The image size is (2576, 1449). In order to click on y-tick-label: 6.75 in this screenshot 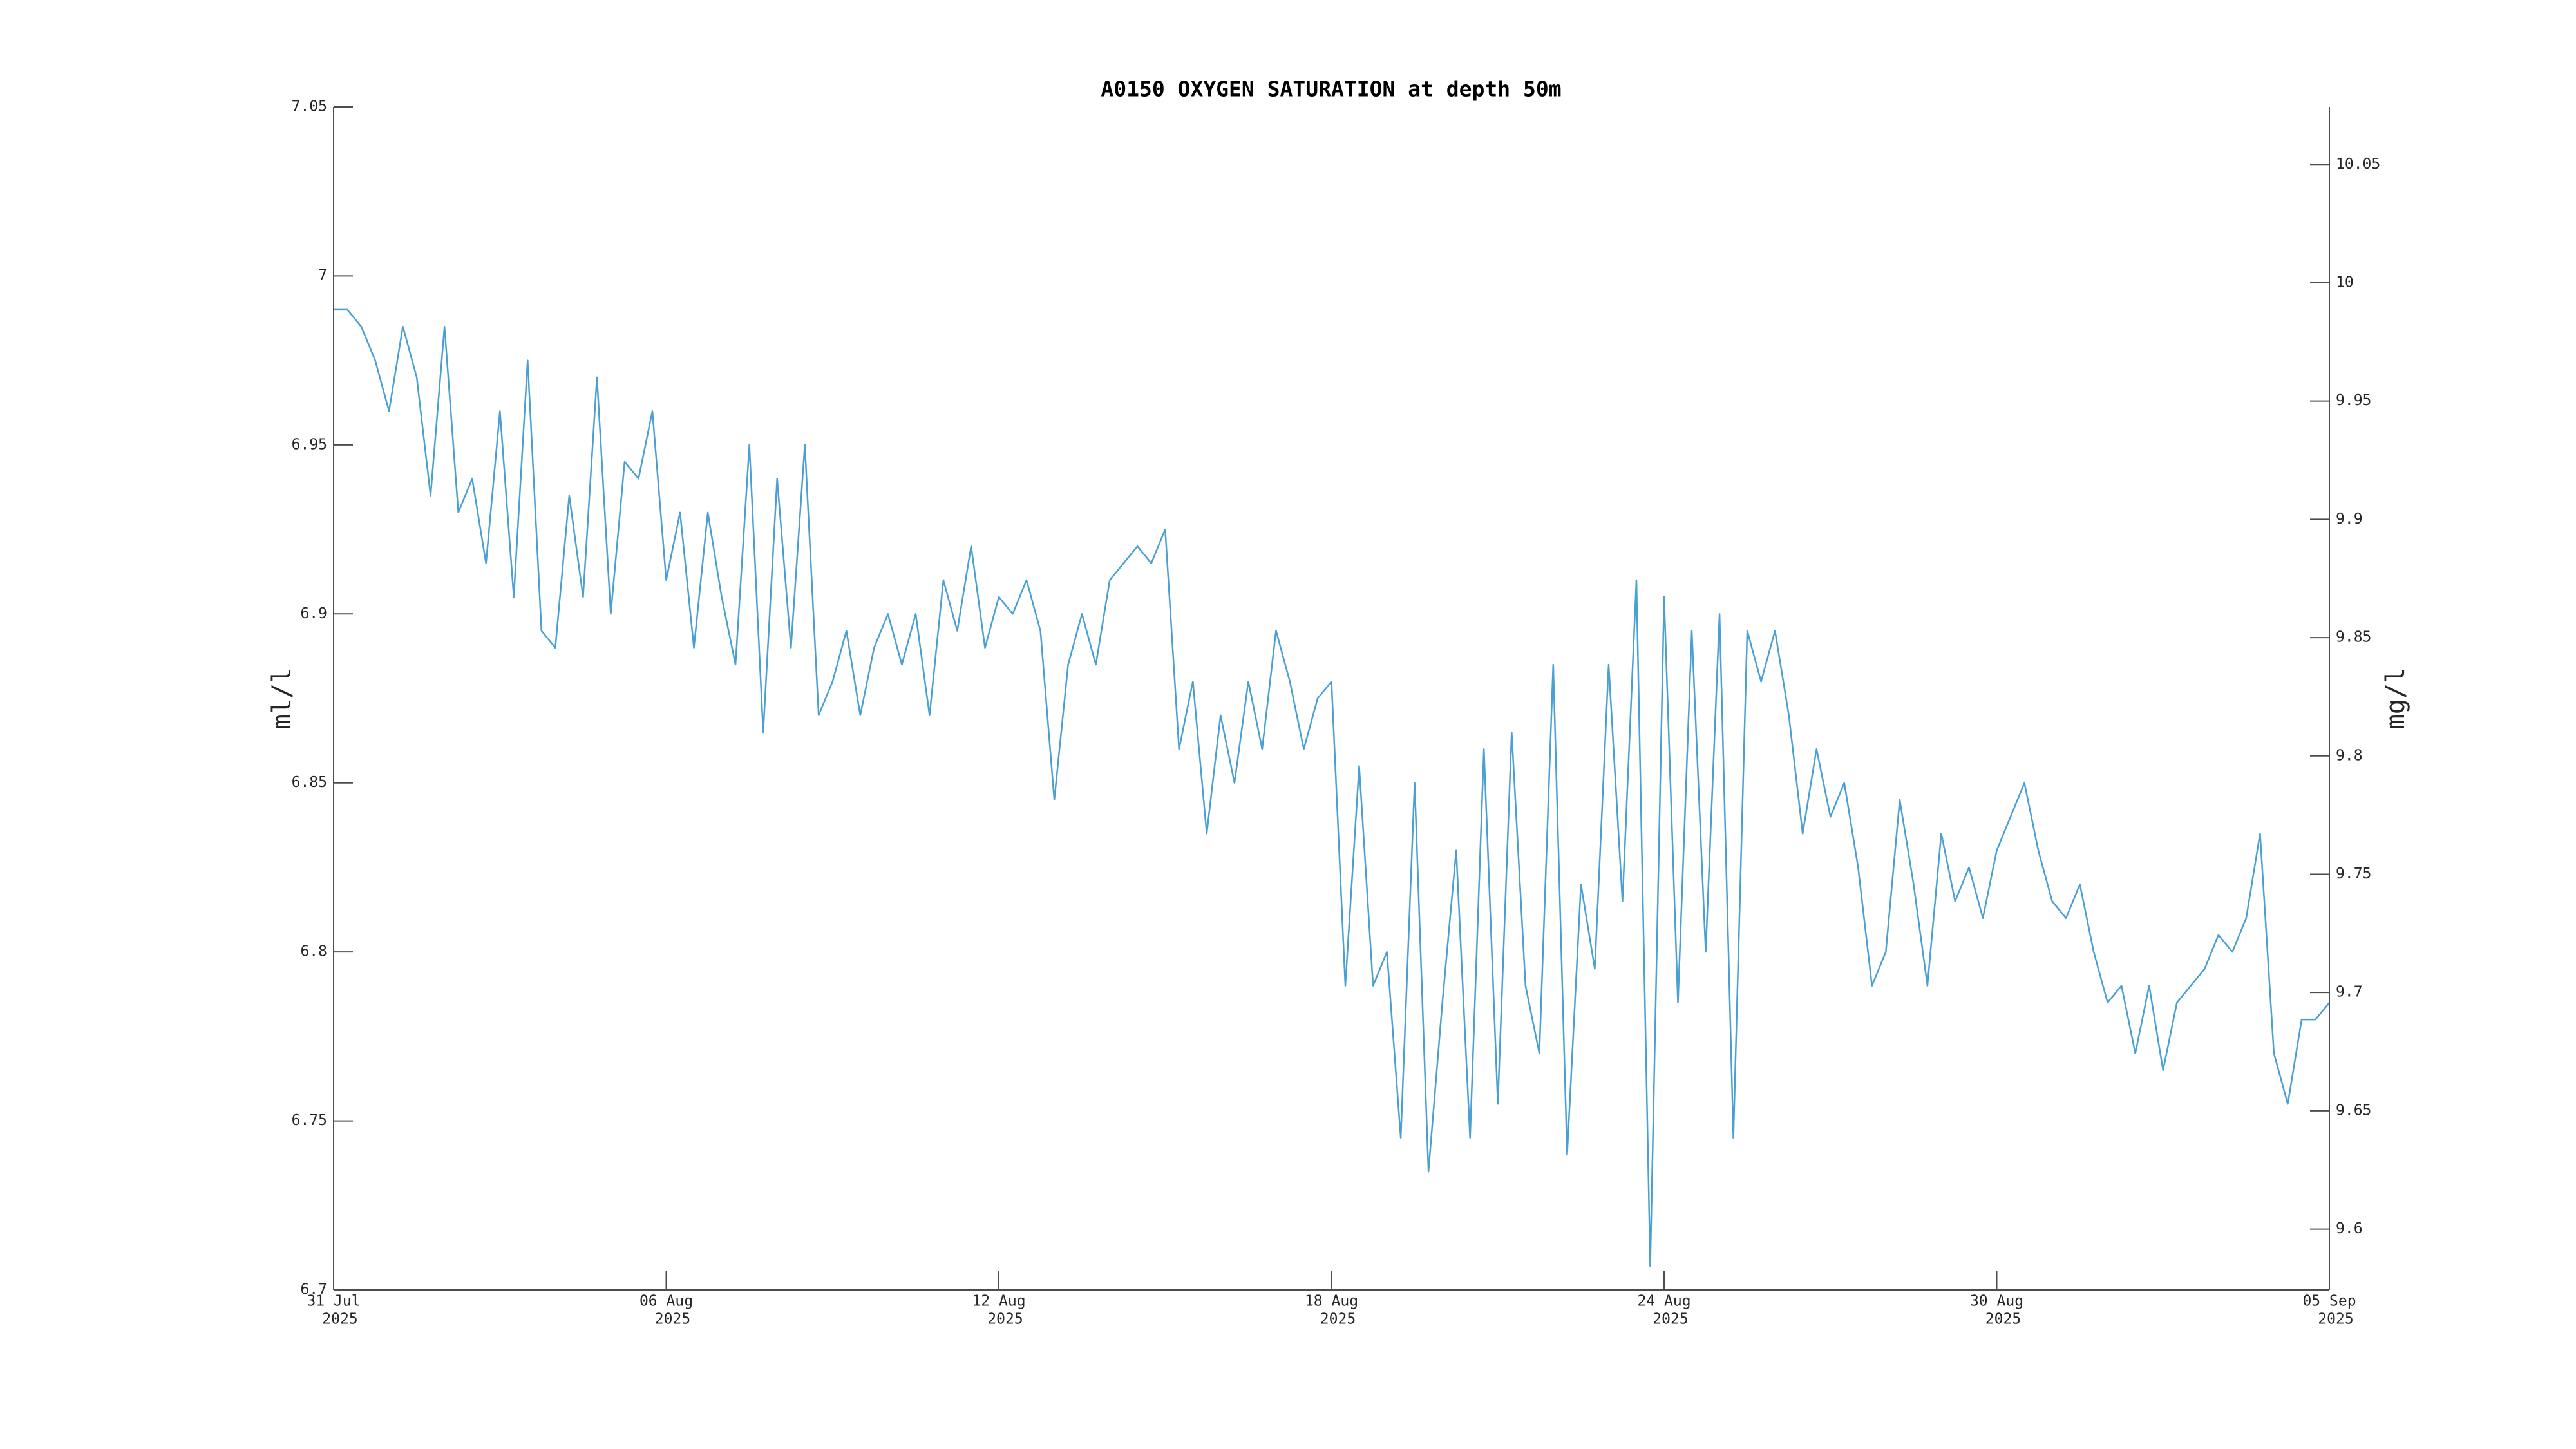, I will do `click(309, 1121)`.